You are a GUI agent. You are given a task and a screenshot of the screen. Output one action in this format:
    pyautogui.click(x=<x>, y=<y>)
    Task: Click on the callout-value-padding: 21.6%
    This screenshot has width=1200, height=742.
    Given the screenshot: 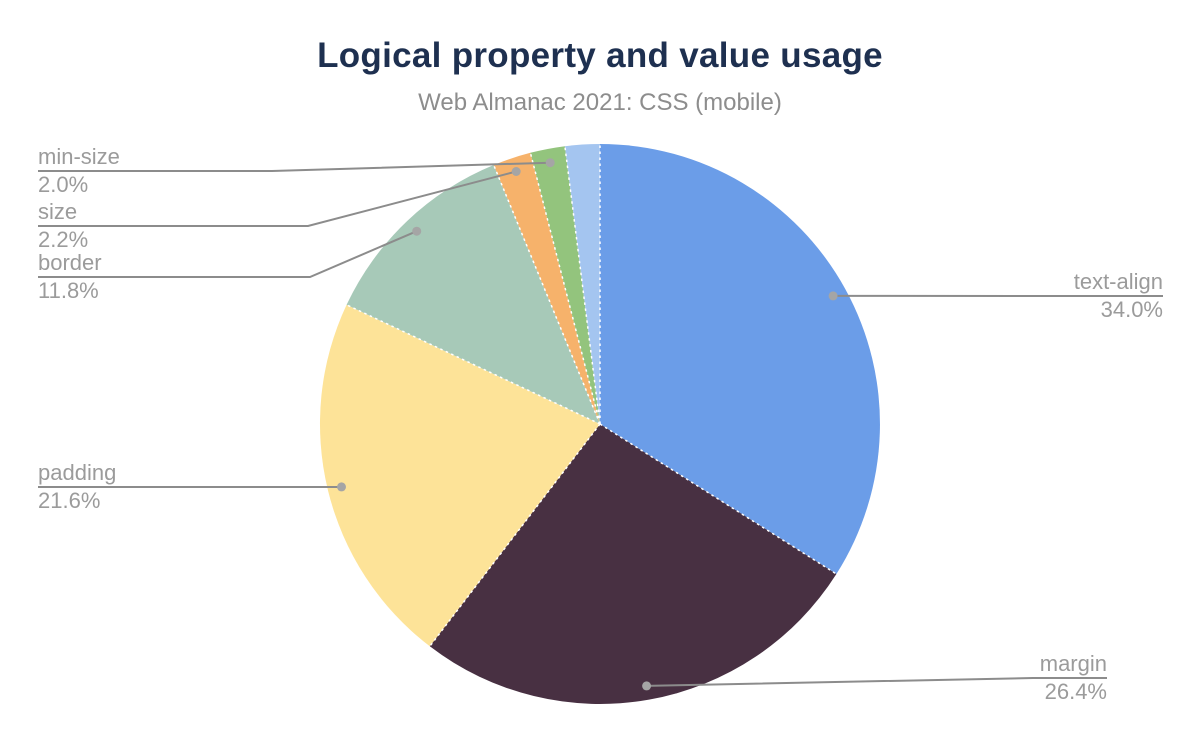 What is the action you would take?
    pyautogui.click(x=69, y=500)
    